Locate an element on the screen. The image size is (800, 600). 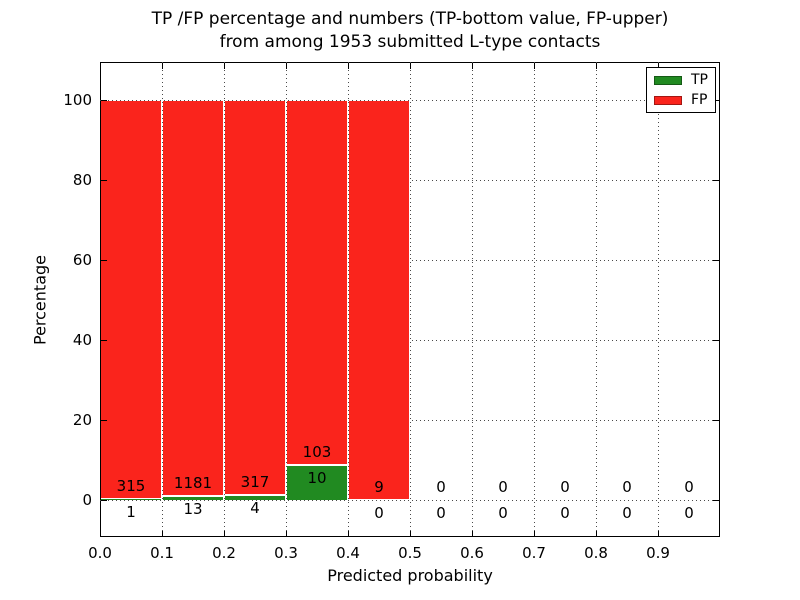
x-tick-label: 0.6 is located at coordinates (472, 553).